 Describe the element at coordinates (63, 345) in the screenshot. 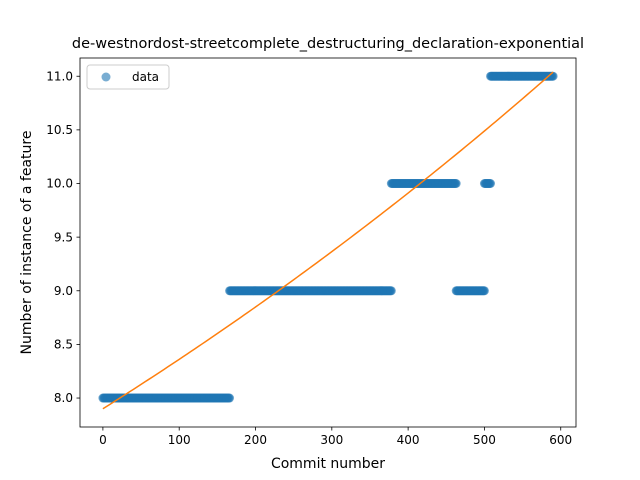

I see `y-tick-label: 8.5` at that location.